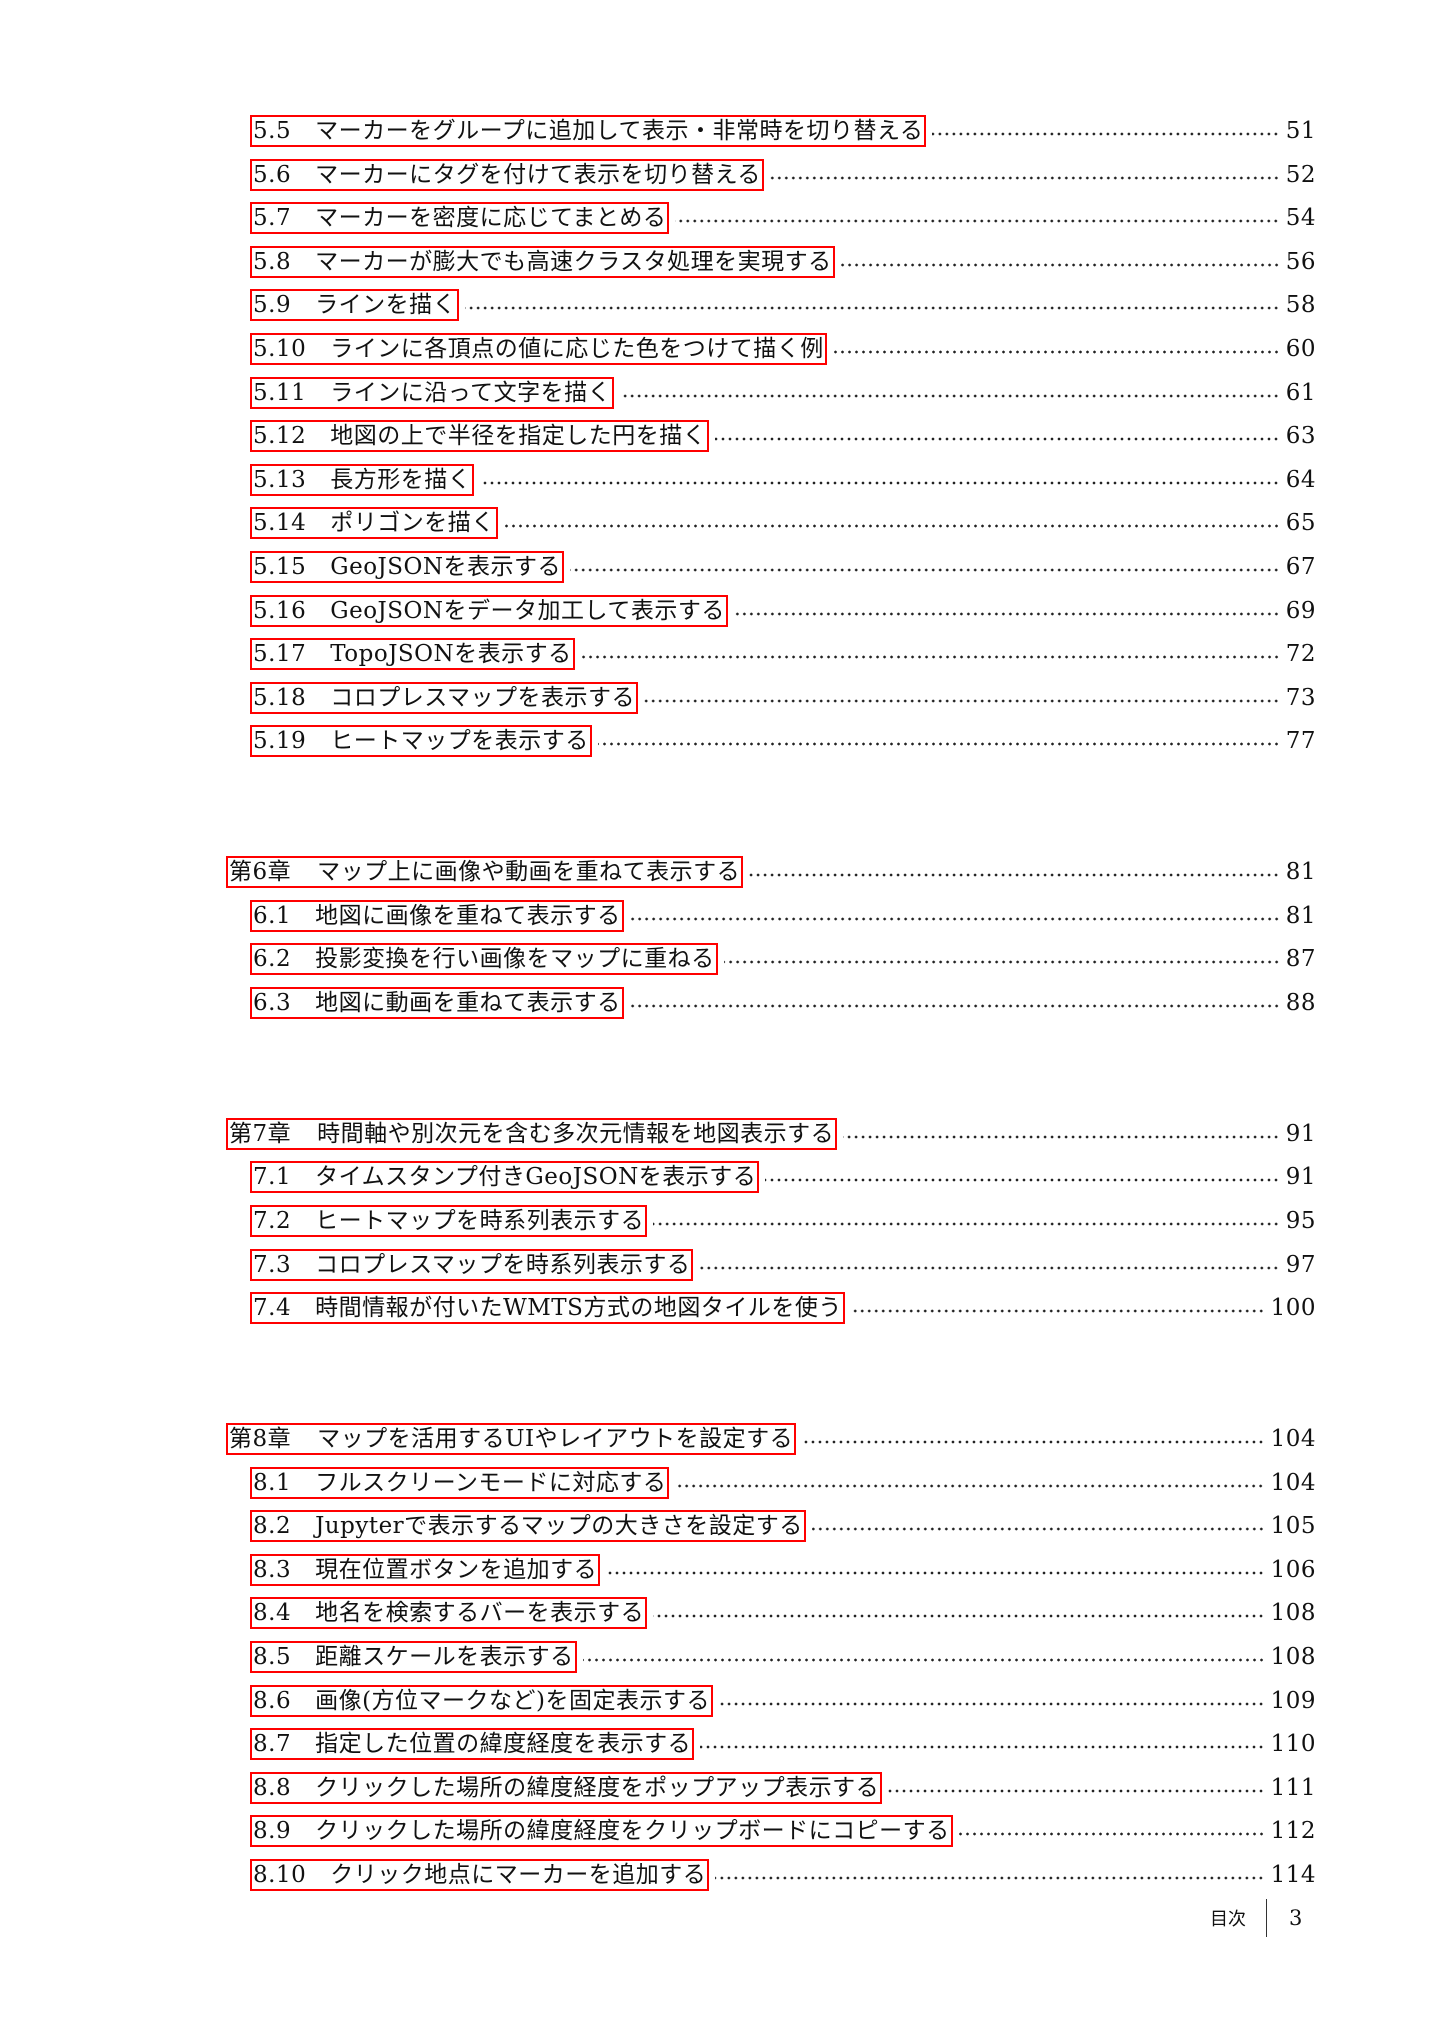 The height and width of the screenshot is (2024, 1433). I want to click on toc-entry-highlight: 8.4 地名を検索するバーを表示する, so click(449, 1613).